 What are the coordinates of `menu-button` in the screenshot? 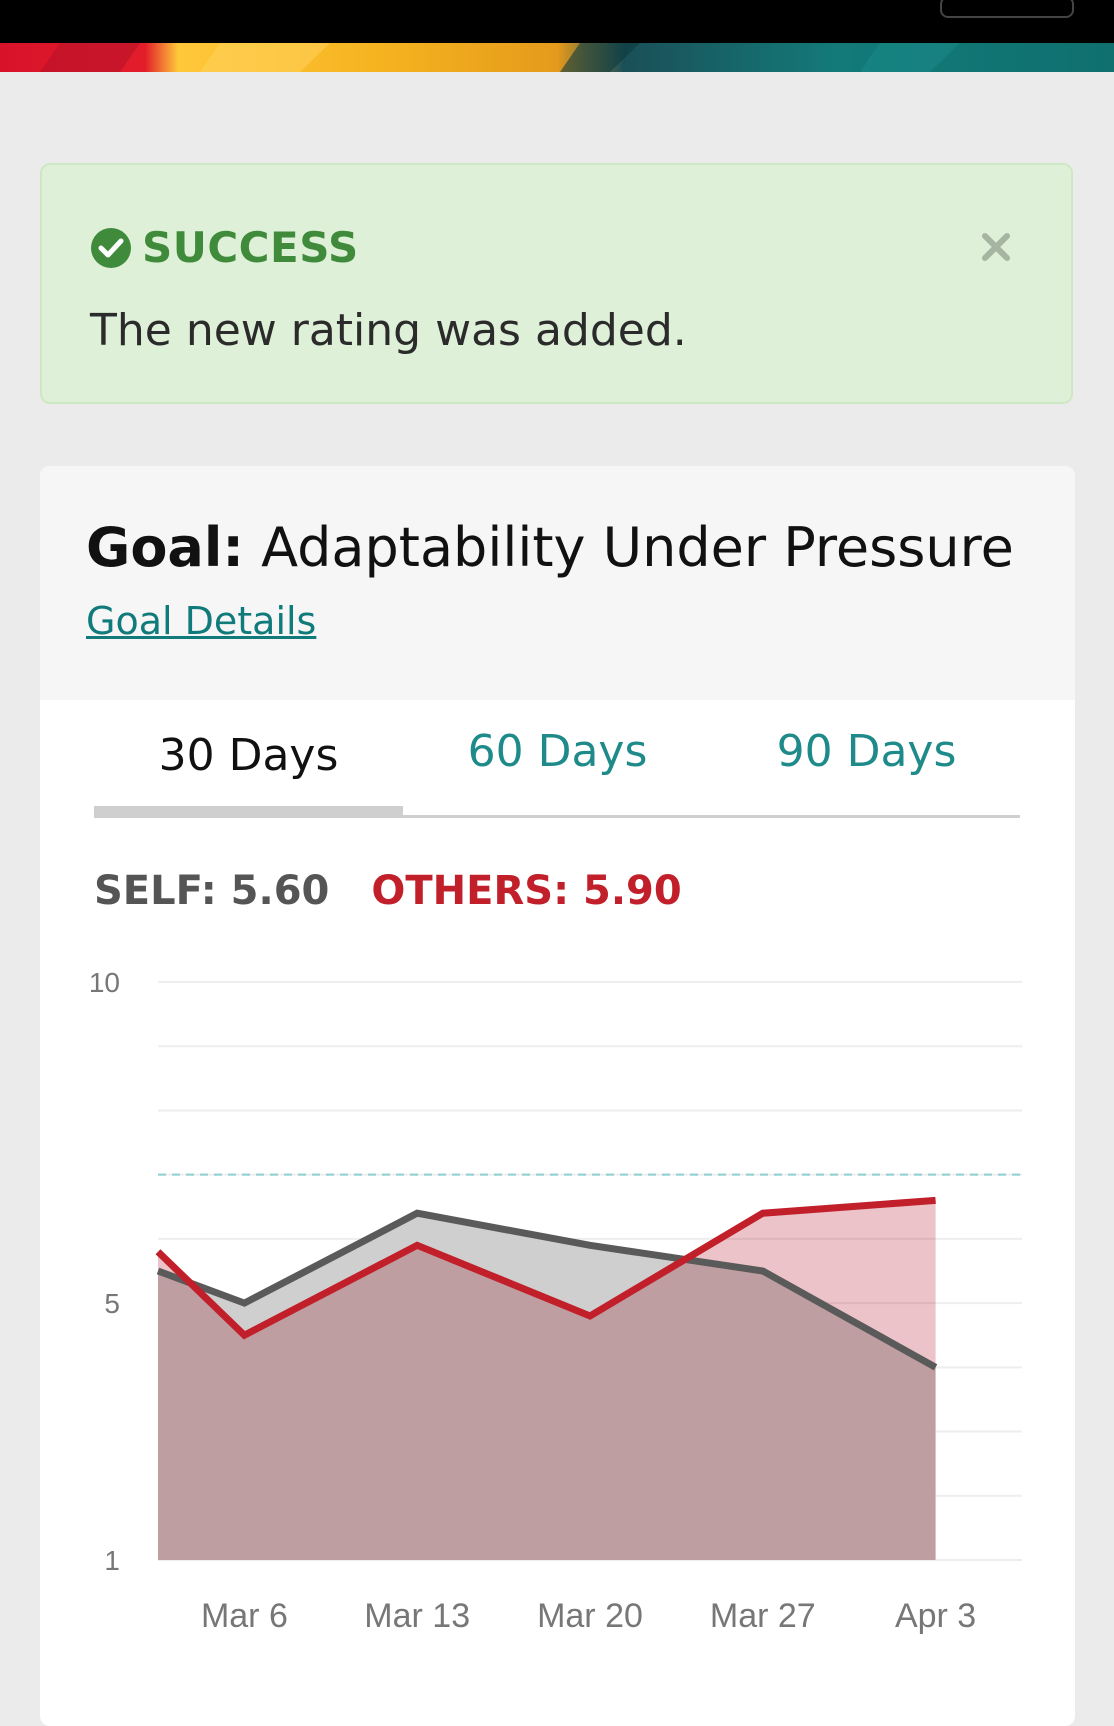 It's located at (1007, 9).